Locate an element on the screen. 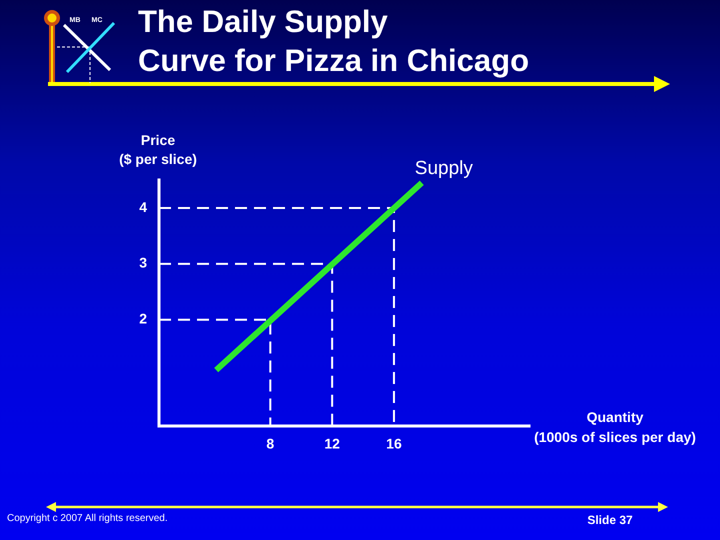  text: Copyright c 2007 All rights reserved. is located at coordinates (87, 518).